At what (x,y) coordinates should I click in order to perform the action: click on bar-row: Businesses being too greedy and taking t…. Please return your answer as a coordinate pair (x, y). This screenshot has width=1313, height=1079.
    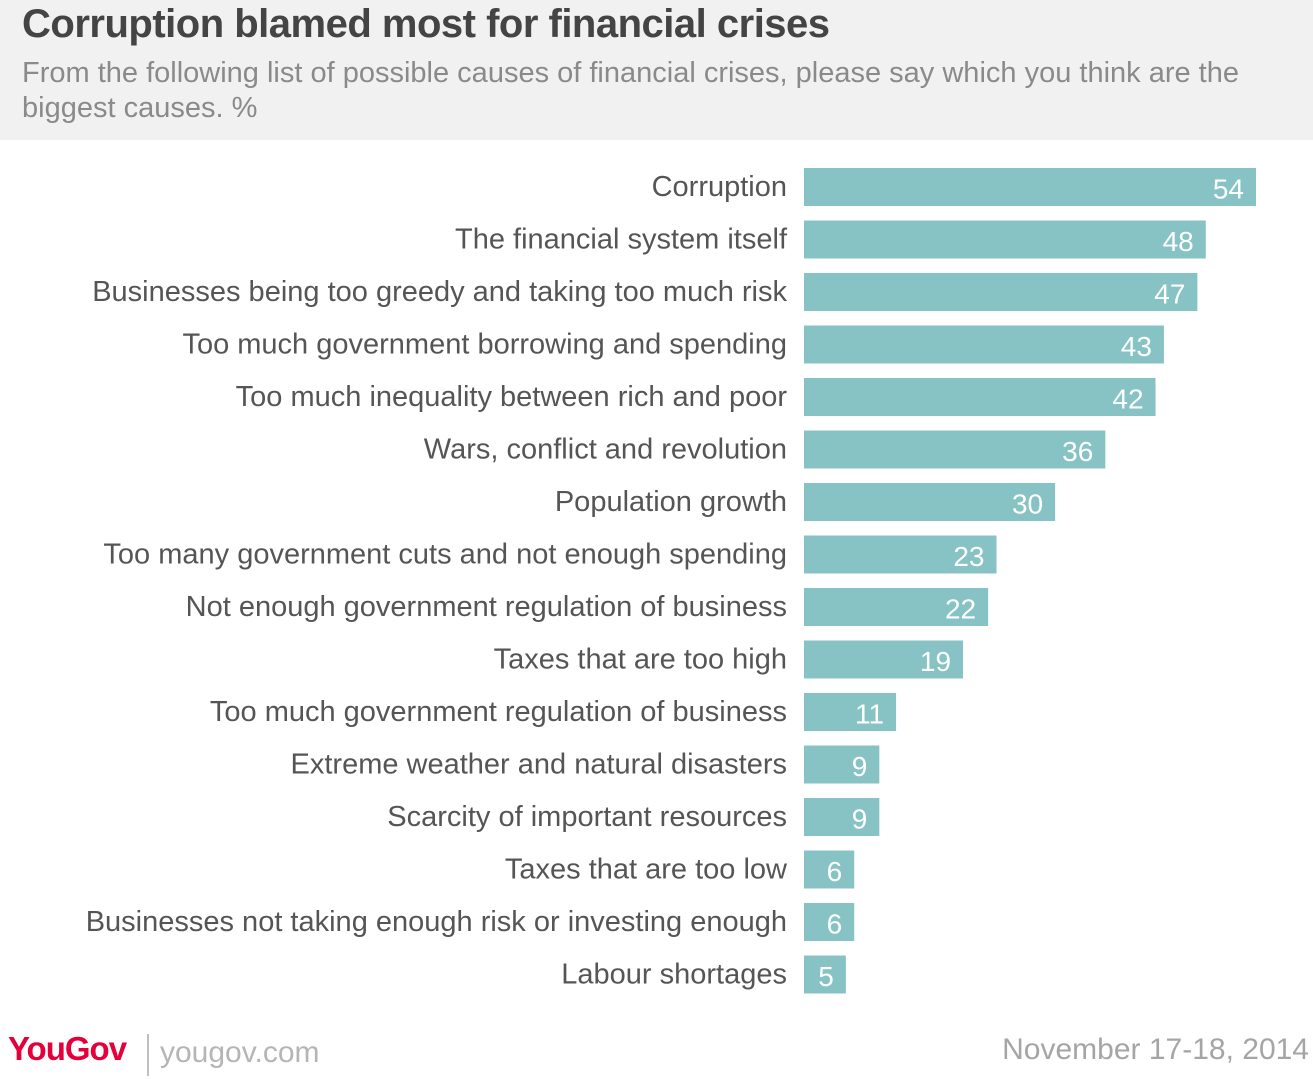
    Looking at the image, I should click on (645, 292).